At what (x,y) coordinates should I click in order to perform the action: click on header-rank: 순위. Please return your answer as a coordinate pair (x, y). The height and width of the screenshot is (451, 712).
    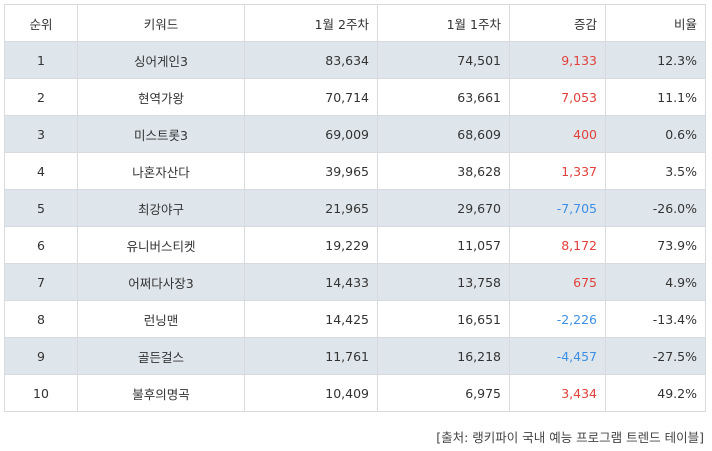
    Looking at the image, I should click on (41, 23).